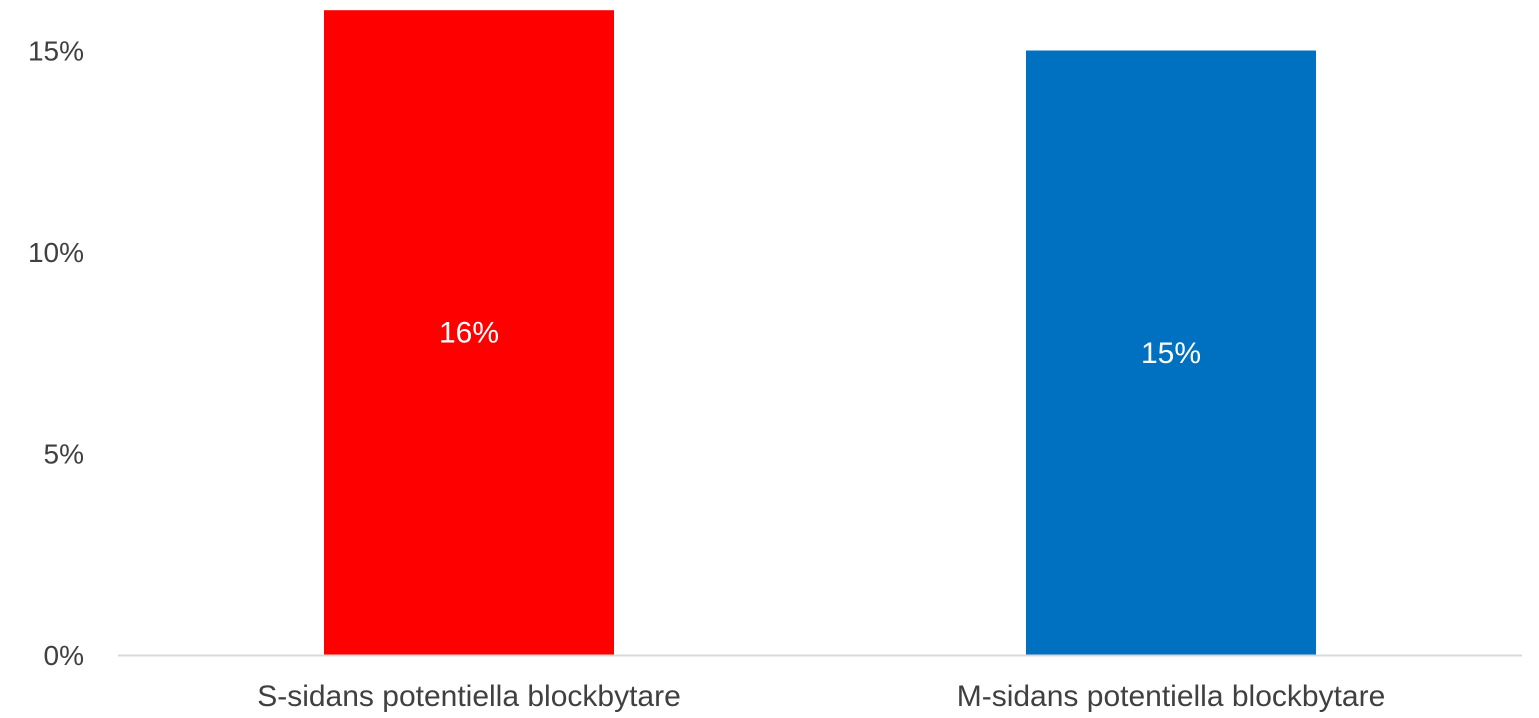  Describe the element at coordinates (820, 343) in the screenshot. I see `data-labels: 16% 15%` at that location.